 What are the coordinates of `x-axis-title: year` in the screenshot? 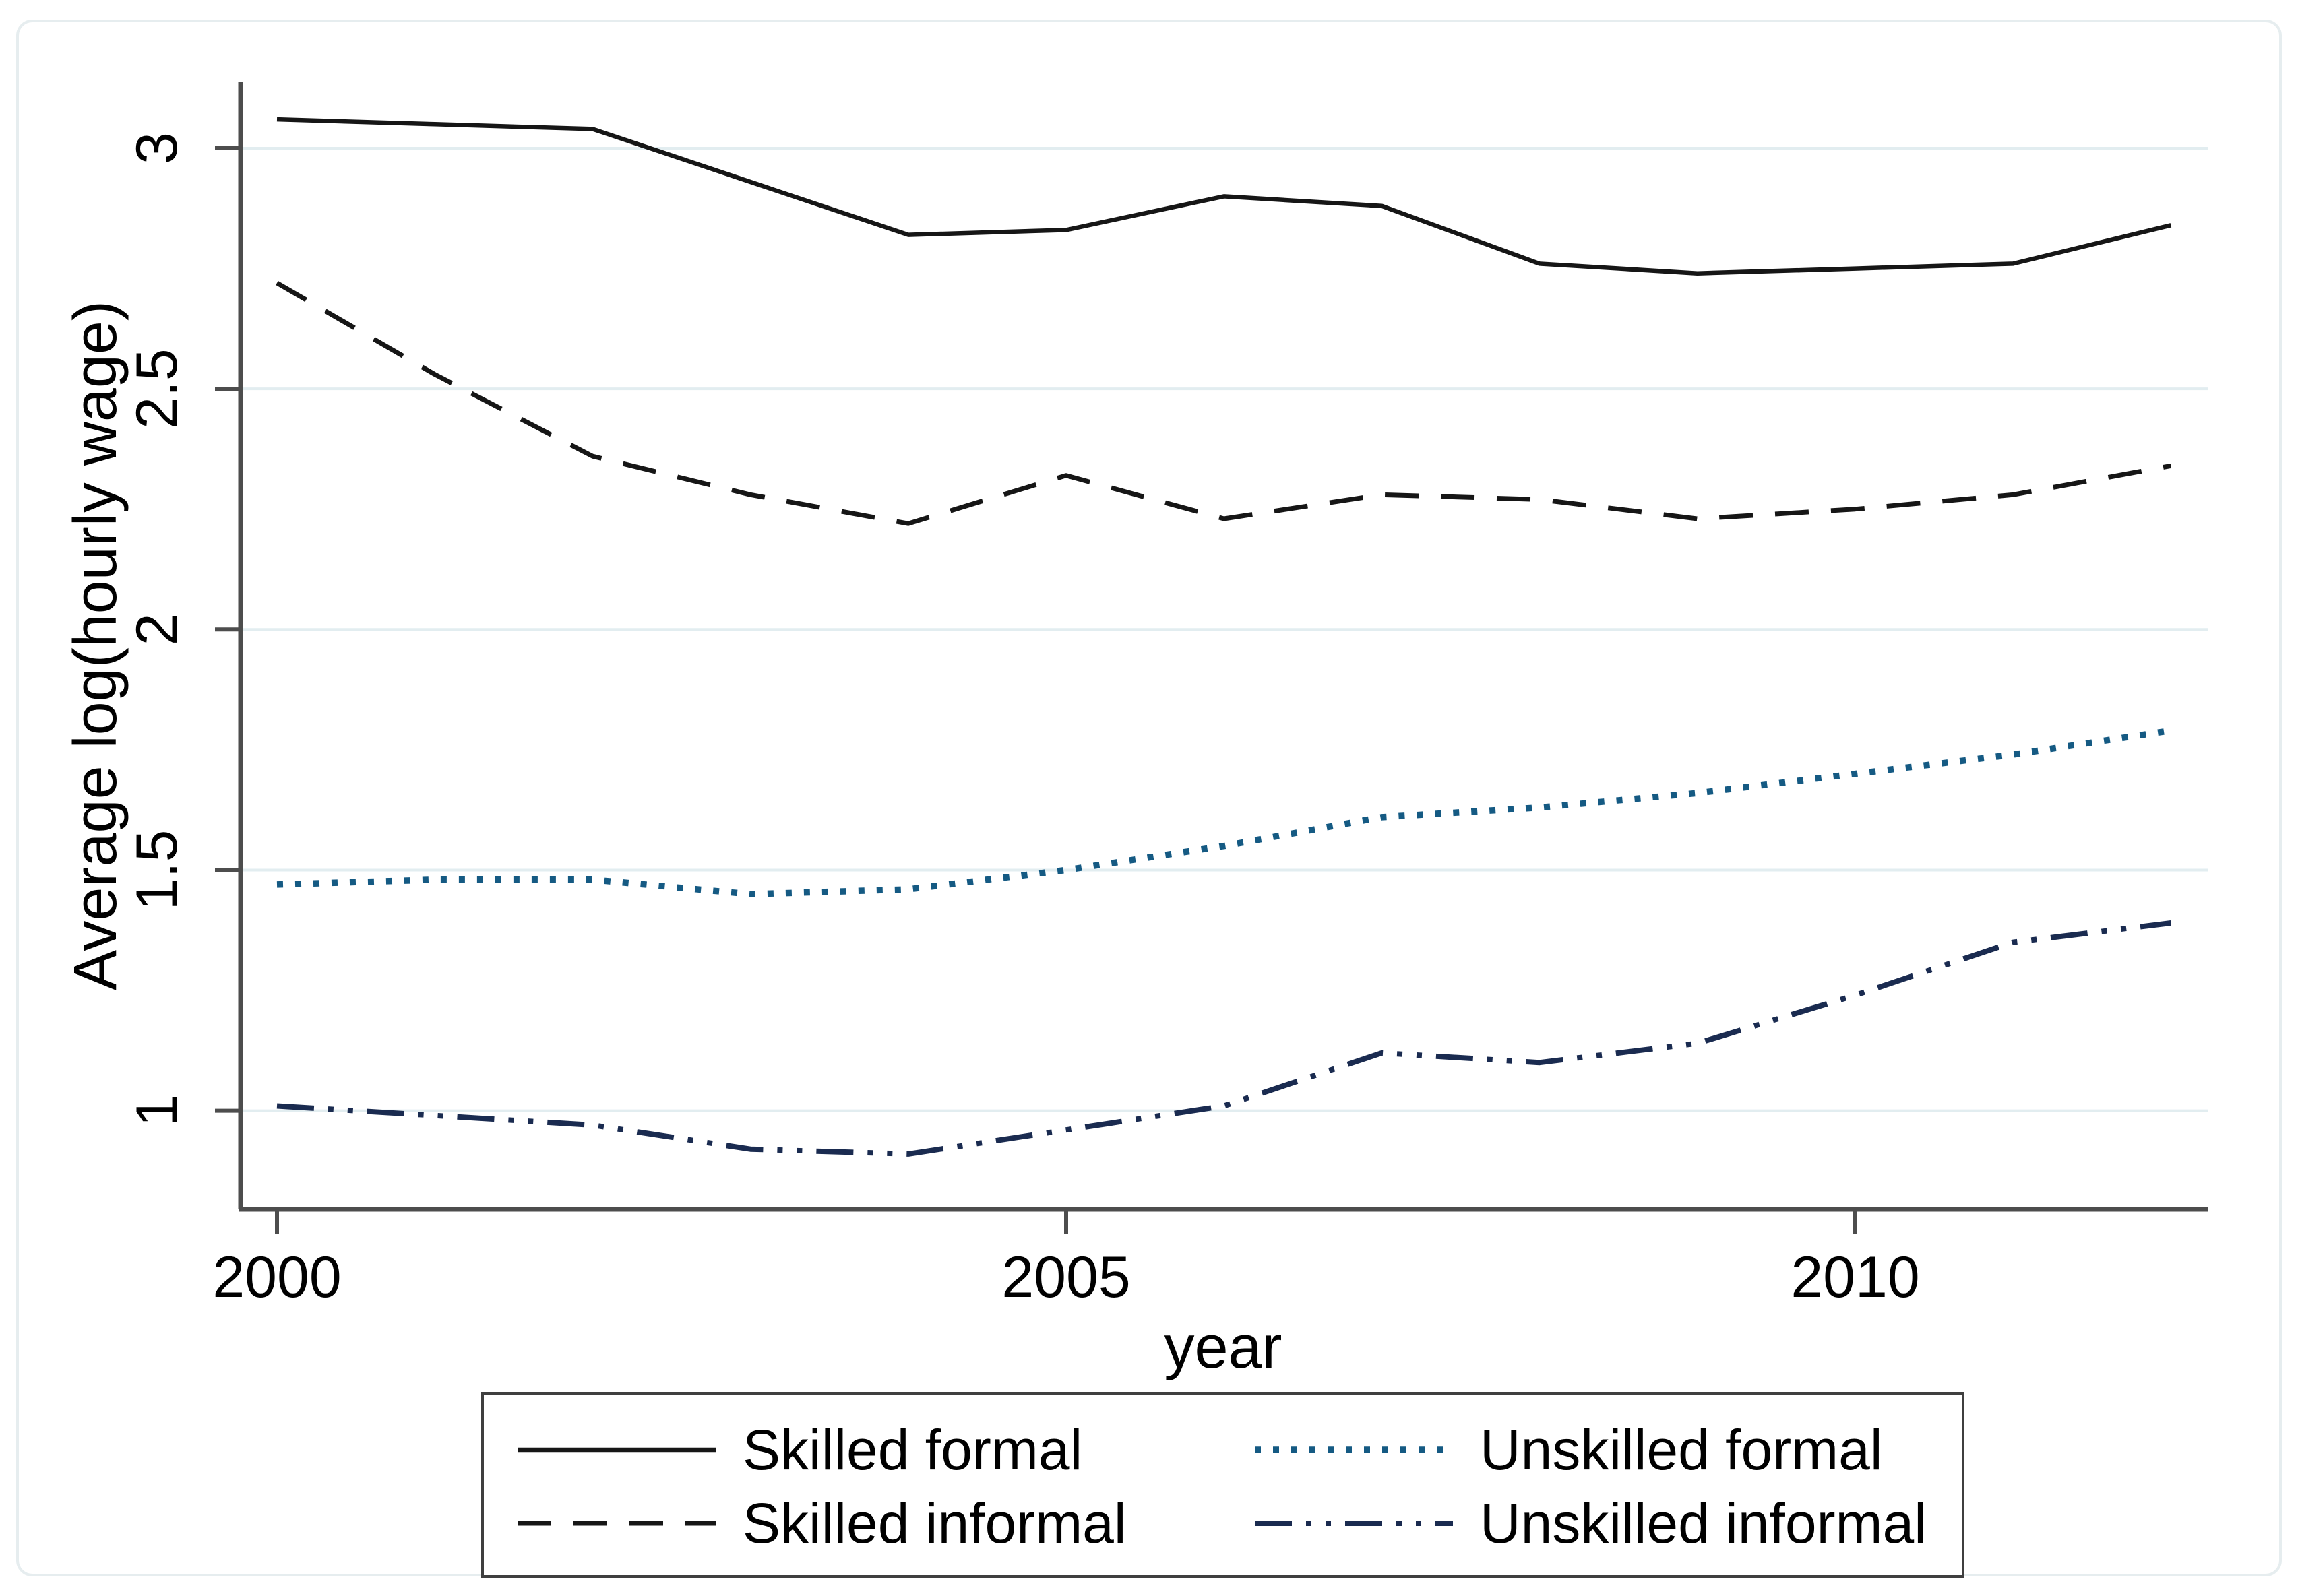 It's located at (1223, 1347).